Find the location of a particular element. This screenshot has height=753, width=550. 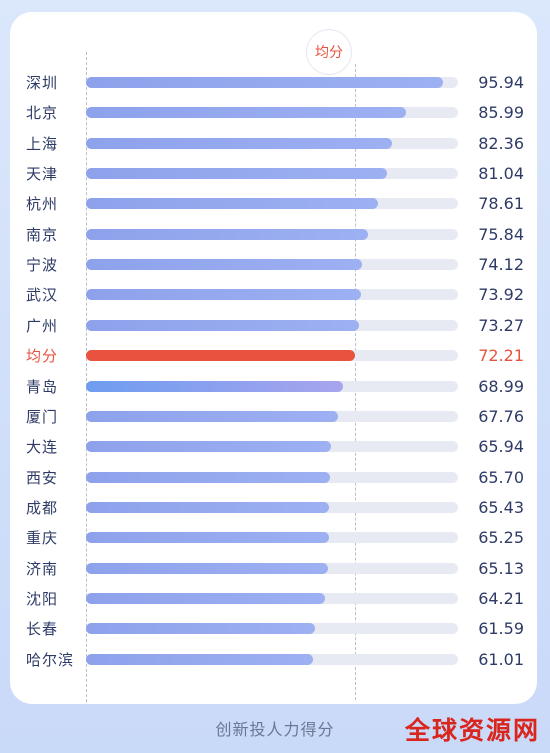

bar-row: 武汉 73.92 is located at coordinates (273, 295).